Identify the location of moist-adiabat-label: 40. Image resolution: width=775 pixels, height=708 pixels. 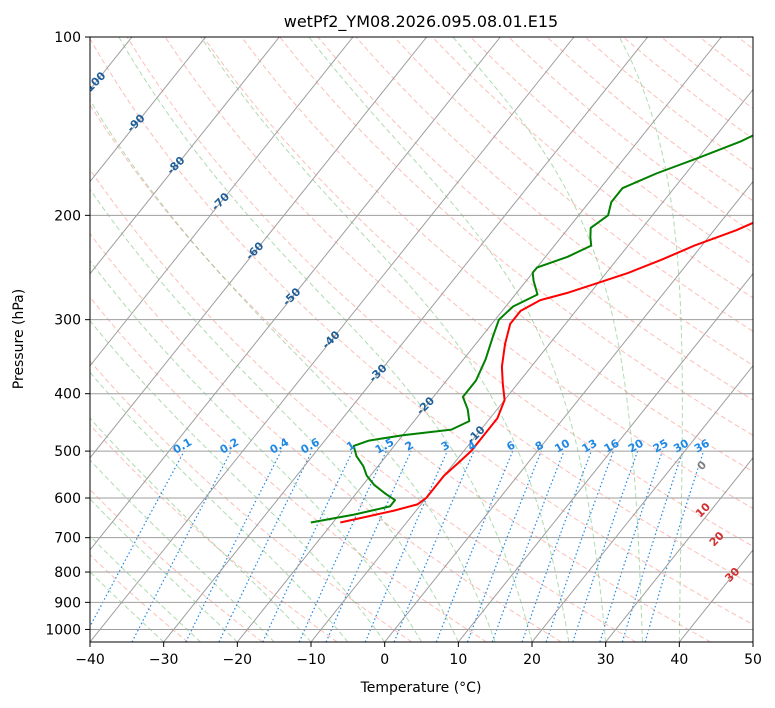
(760, 596).